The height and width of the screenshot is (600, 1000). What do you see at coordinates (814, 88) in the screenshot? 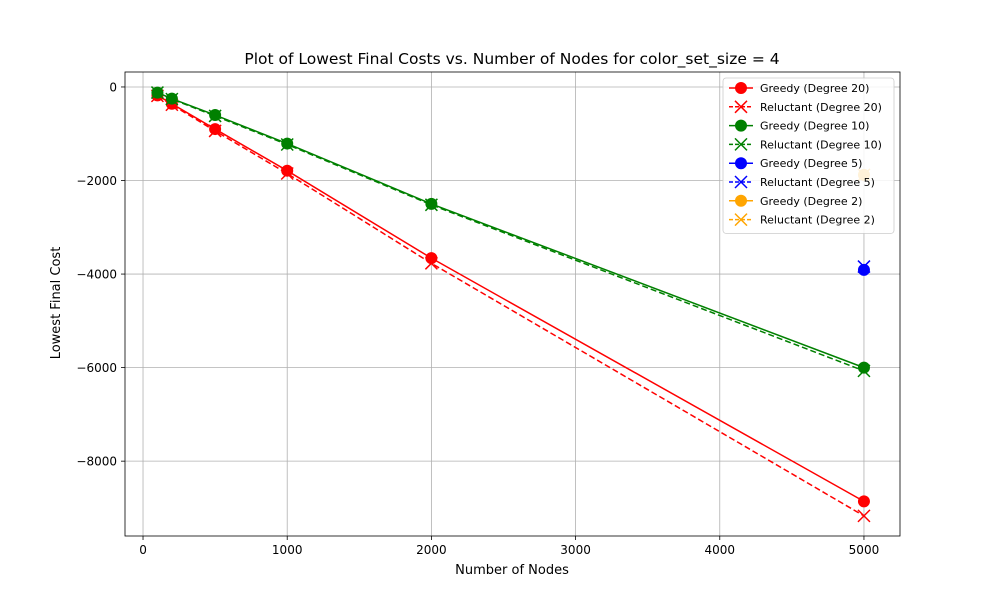
I see `legend-label: Greedy (Degree 20)` at bounding box center [814, 88].